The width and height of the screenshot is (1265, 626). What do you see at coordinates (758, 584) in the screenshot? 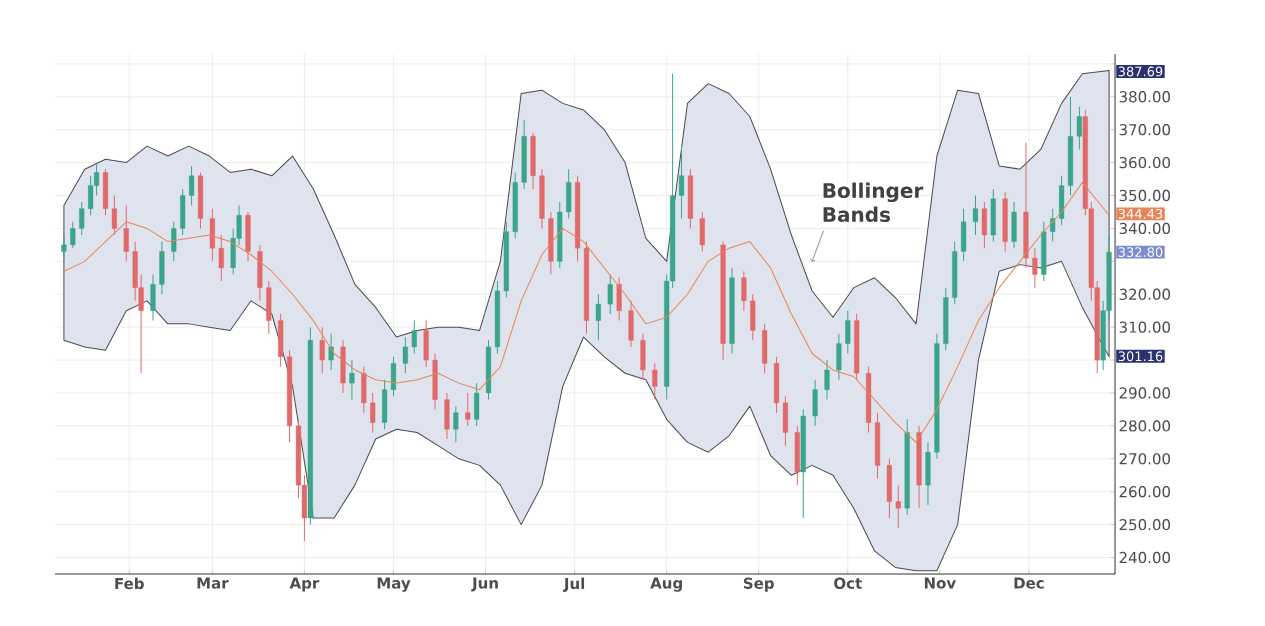
I see `x-tick-label: Sep` at bounding box center [758, 584].